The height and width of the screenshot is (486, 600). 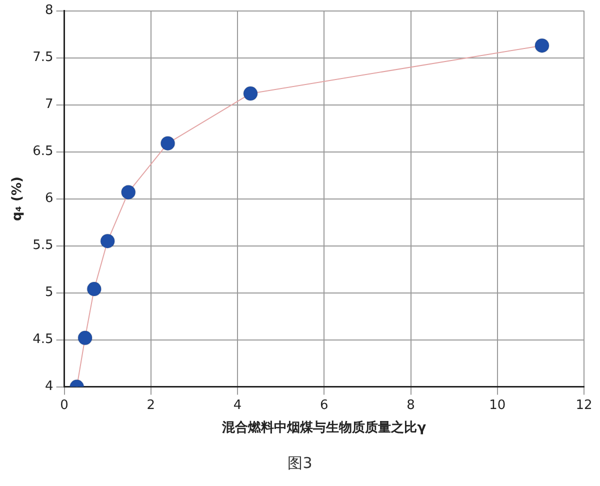 What do you see at coordinates (43, 246) in the screenshot?
I see `y-tick-label: 5.5` at bounding box center [43, 246].